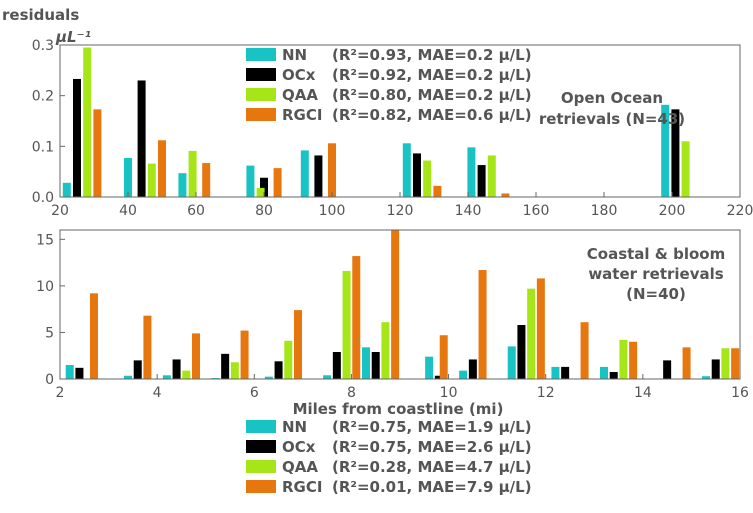 The width and height of the screenshot is (753, 513). I want to click on open-ocean-x-tick-label-5: 120, so click(400, 211).